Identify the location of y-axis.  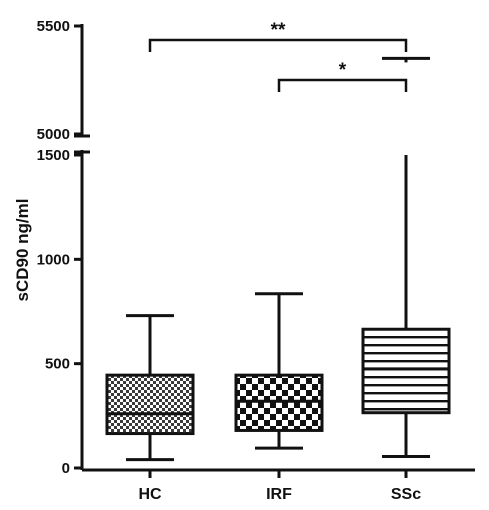
(82, 247).